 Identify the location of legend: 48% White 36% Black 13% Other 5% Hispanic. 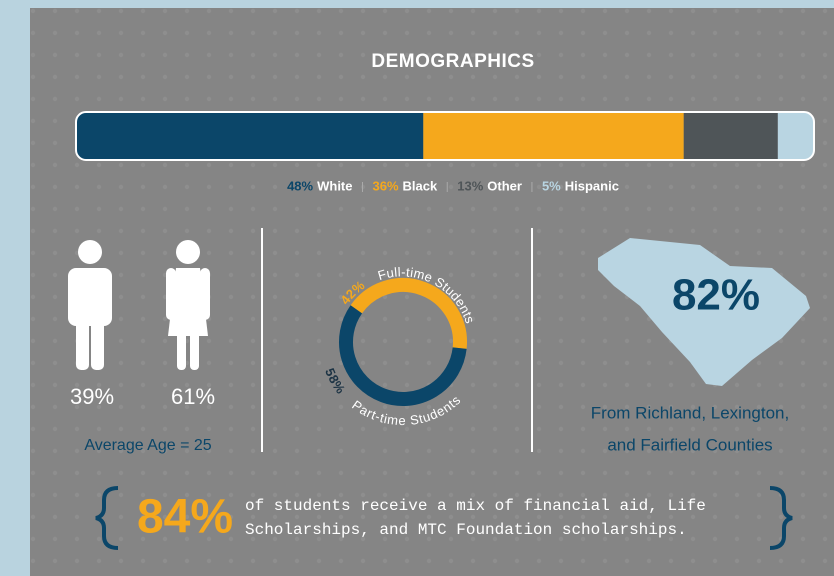
(453, 185).